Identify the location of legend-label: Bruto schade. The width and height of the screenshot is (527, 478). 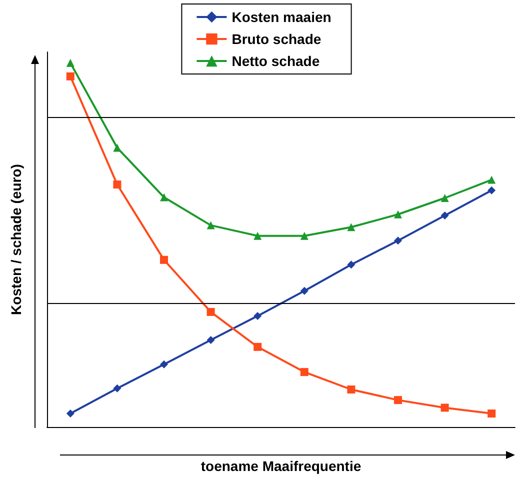
(277, 39).